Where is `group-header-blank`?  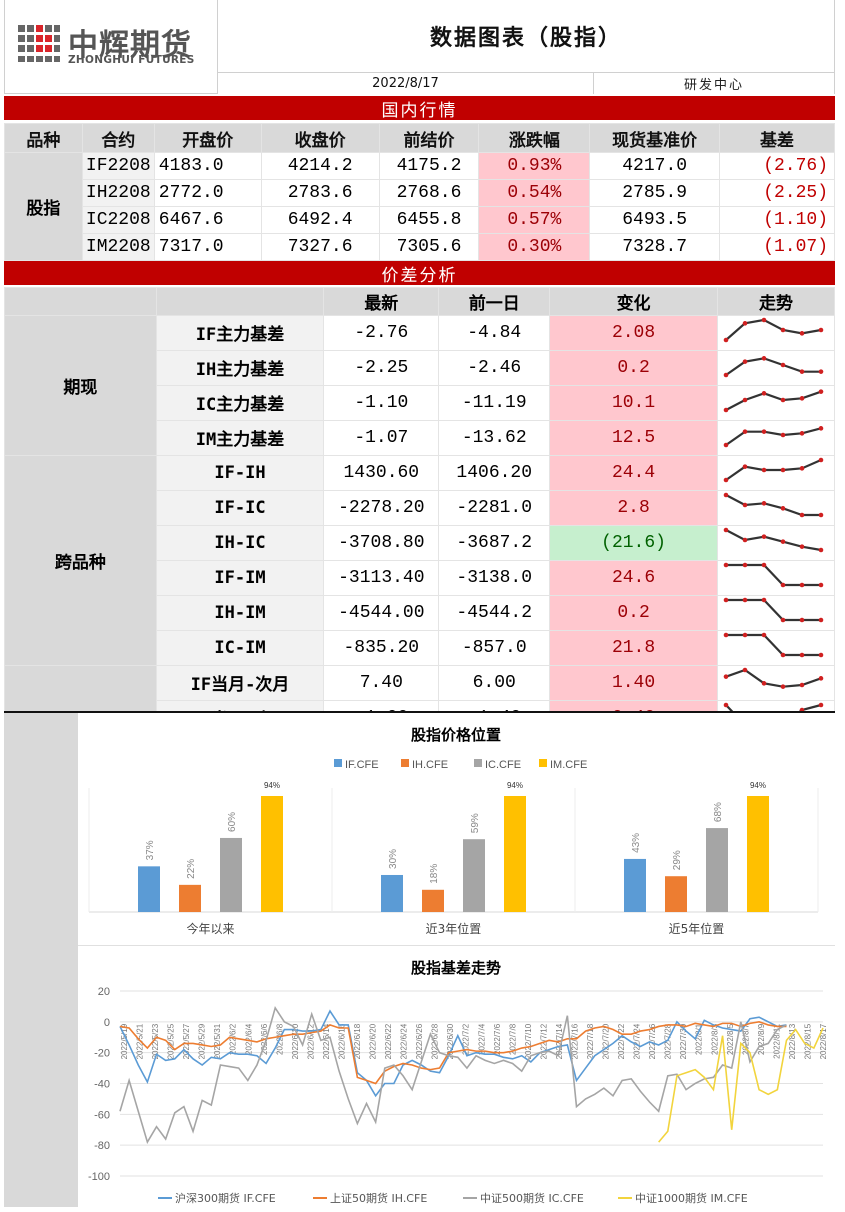
group-header-blank is located at coordinates (80, 301).